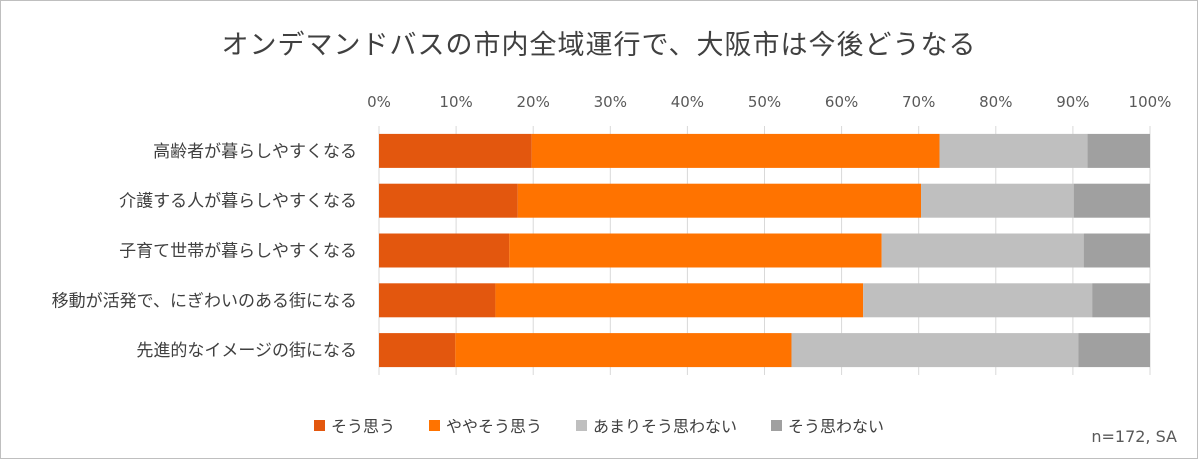 The width and height of the screenshot is (1198, 459). I want to click on category-label: 子育て世帯が暮らしやすくなる, so click(238, 252).